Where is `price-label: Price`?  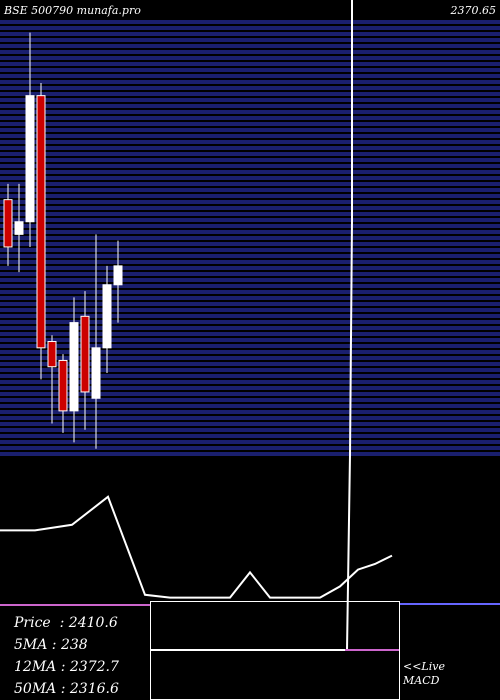
price-label: Price is located at coordinates (32, 623).